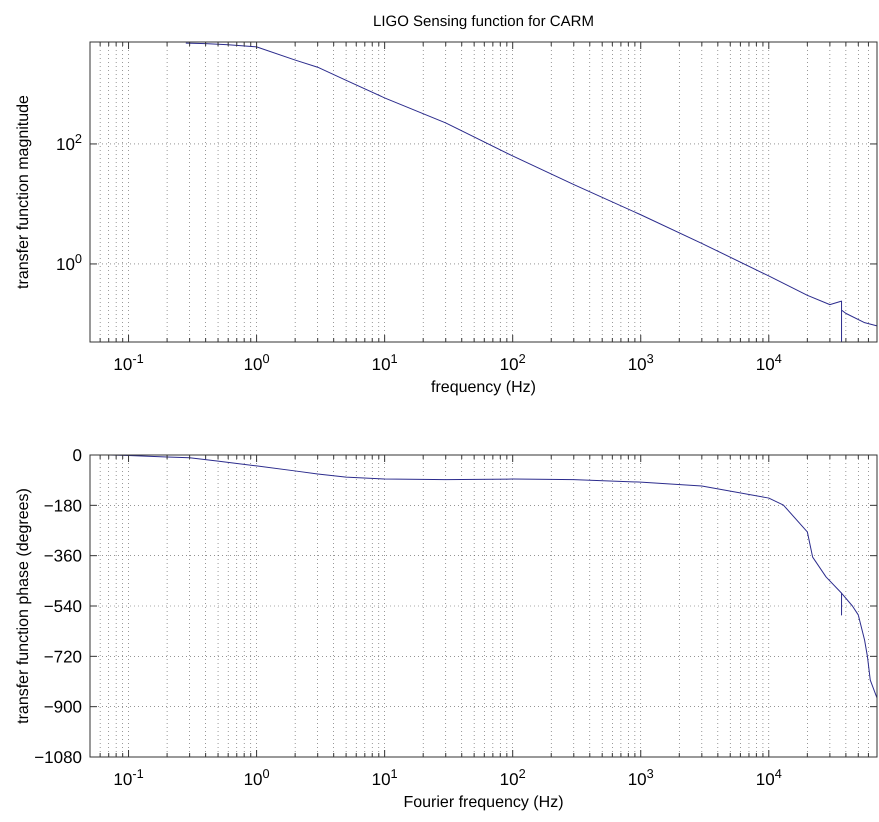 This screenshot has height=822, width=879. Describe the element at coordinates (63, 556) in the screenshot. I see `y-tick-label: −360` at that location.